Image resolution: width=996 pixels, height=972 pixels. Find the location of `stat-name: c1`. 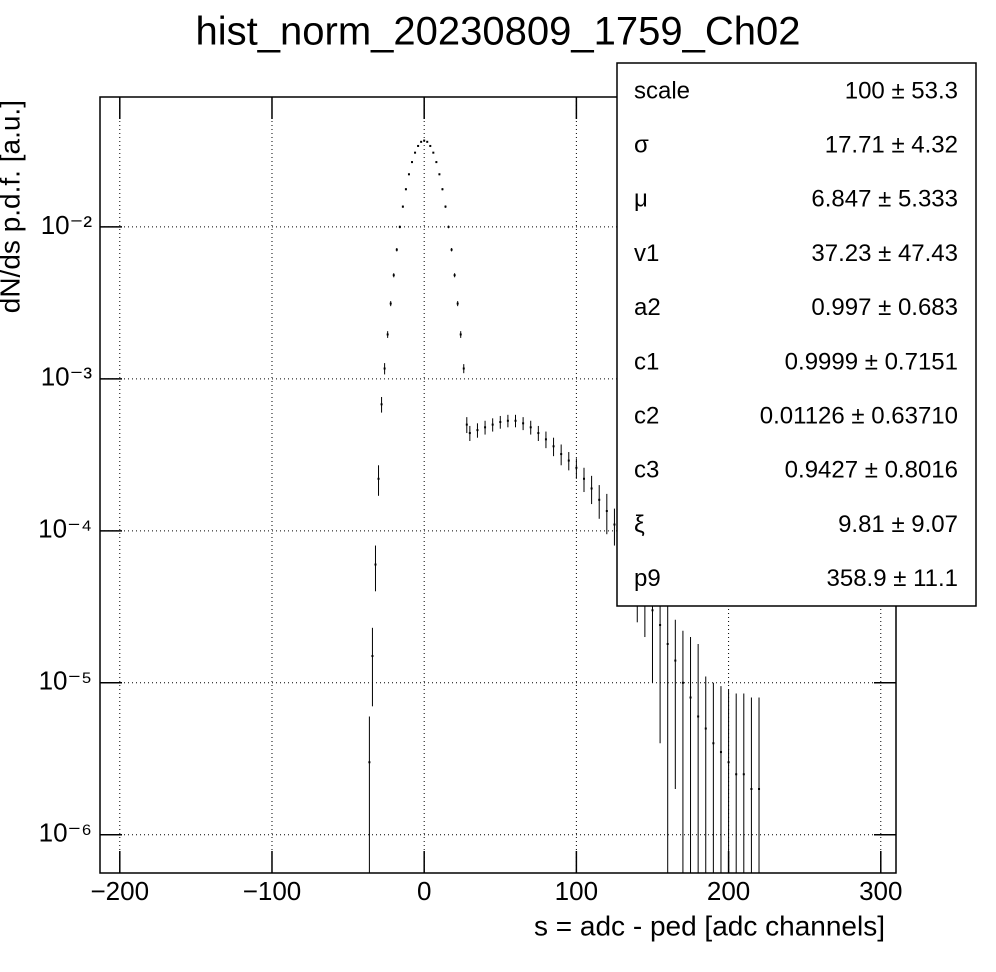

stat-name: c1 is located at coordinates (646, 361).